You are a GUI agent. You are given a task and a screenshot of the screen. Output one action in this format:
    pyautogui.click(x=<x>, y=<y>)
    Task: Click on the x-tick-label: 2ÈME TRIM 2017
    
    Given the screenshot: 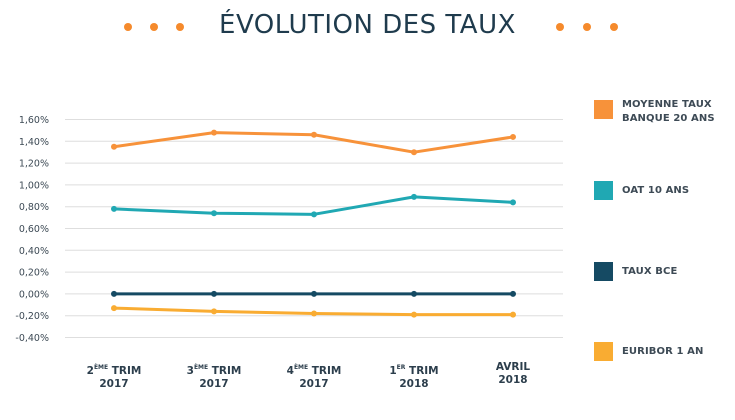 What is the action you would take?
    pyautogui.click(x=114, y=377)
    